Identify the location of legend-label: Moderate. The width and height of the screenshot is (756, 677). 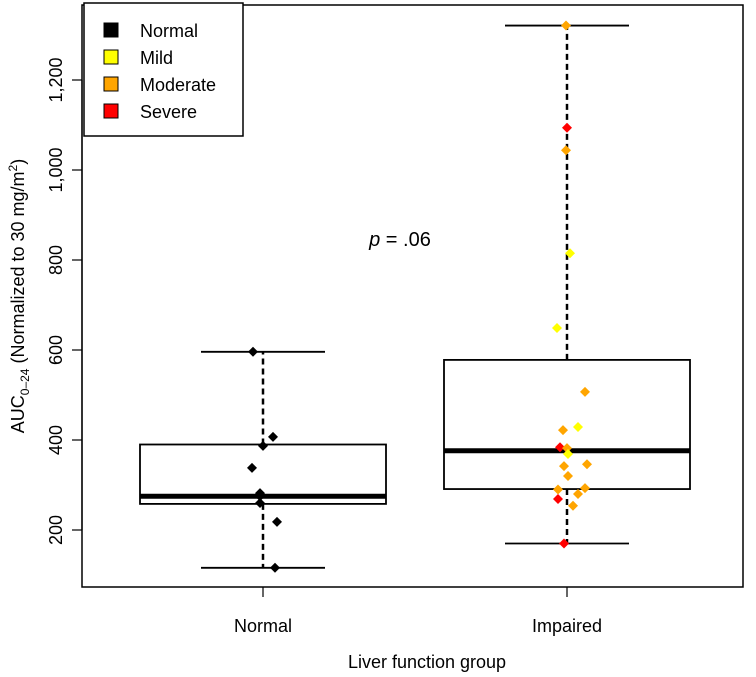
(178, 85).